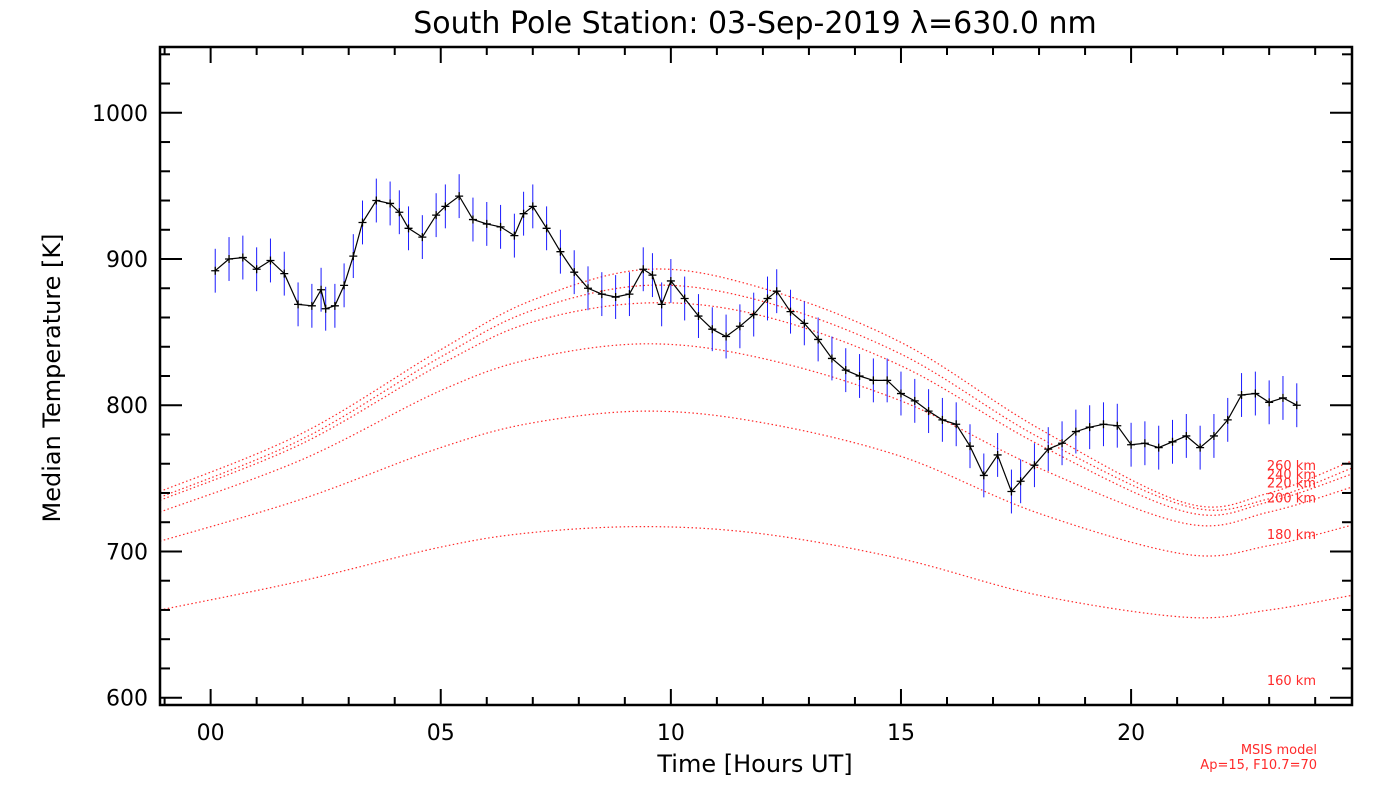  Describe the element at coordinates (756, 572) in the screenshot. I see `model-curve-160-km` at that location.